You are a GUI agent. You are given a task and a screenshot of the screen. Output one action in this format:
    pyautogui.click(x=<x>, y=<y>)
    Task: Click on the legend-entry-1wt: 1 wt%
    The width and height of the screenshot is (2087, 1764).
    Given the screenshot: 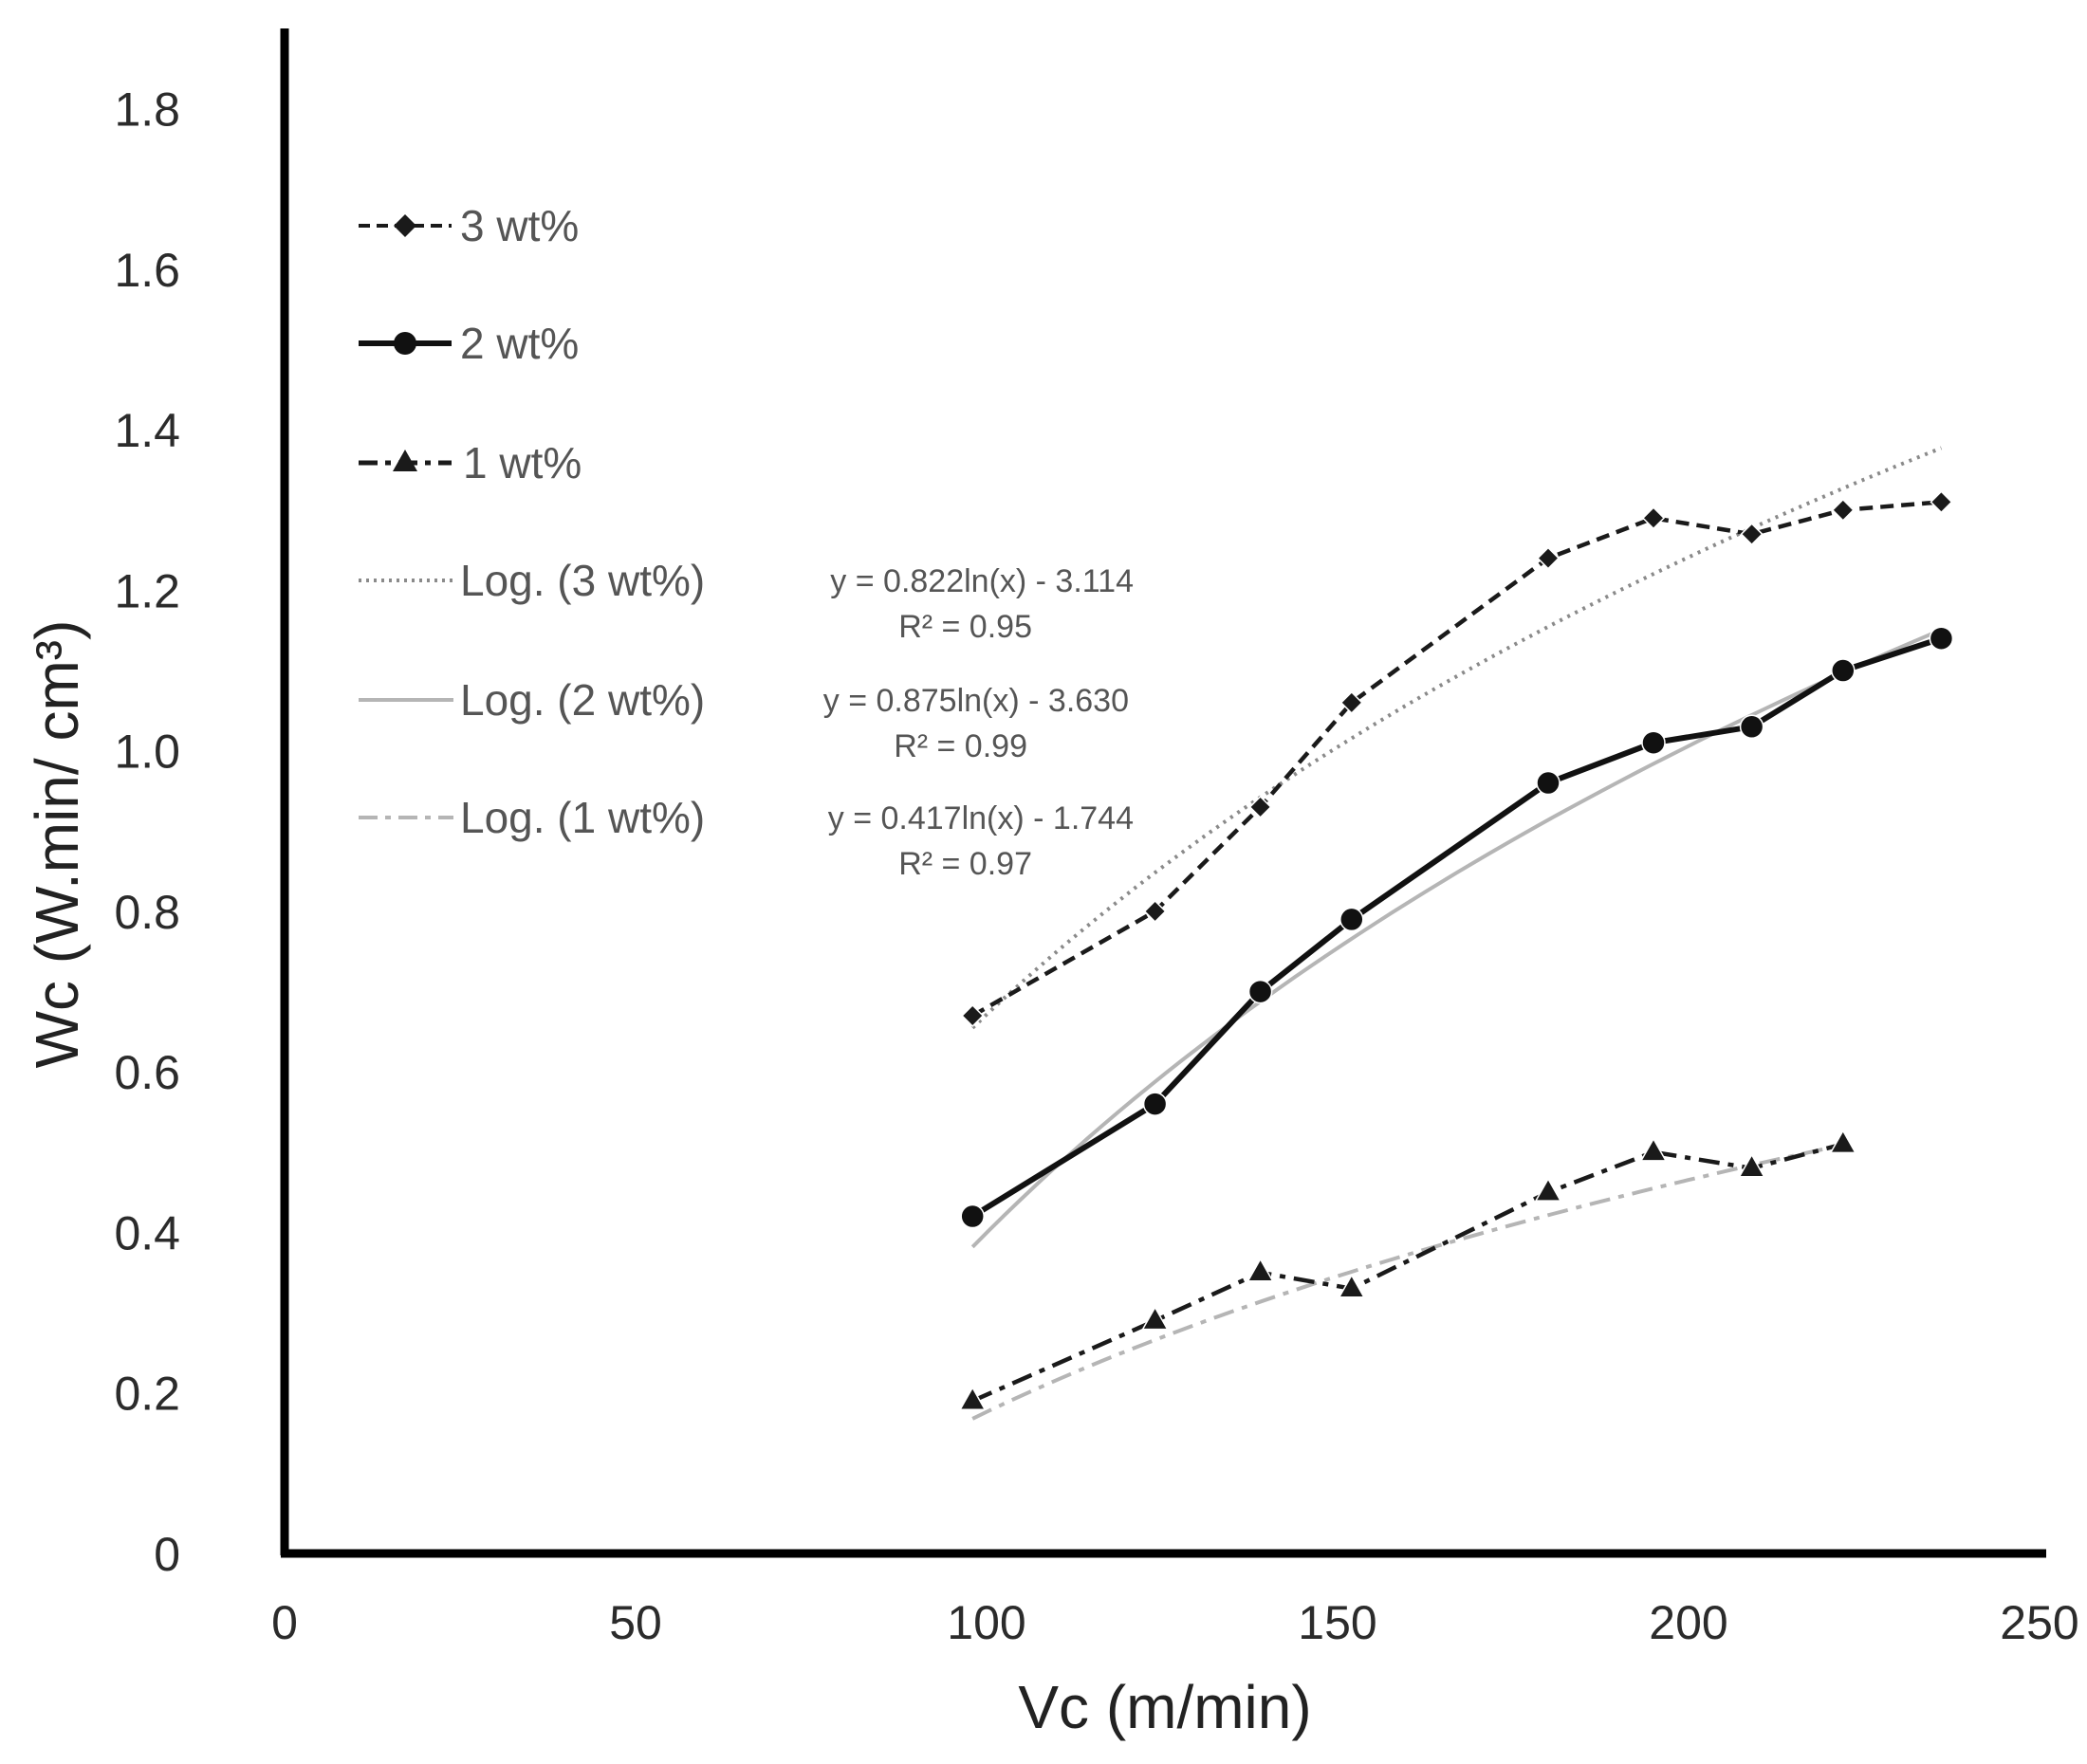 What is the action you would take?
    pyautogui.click(x=470, y=462)
    